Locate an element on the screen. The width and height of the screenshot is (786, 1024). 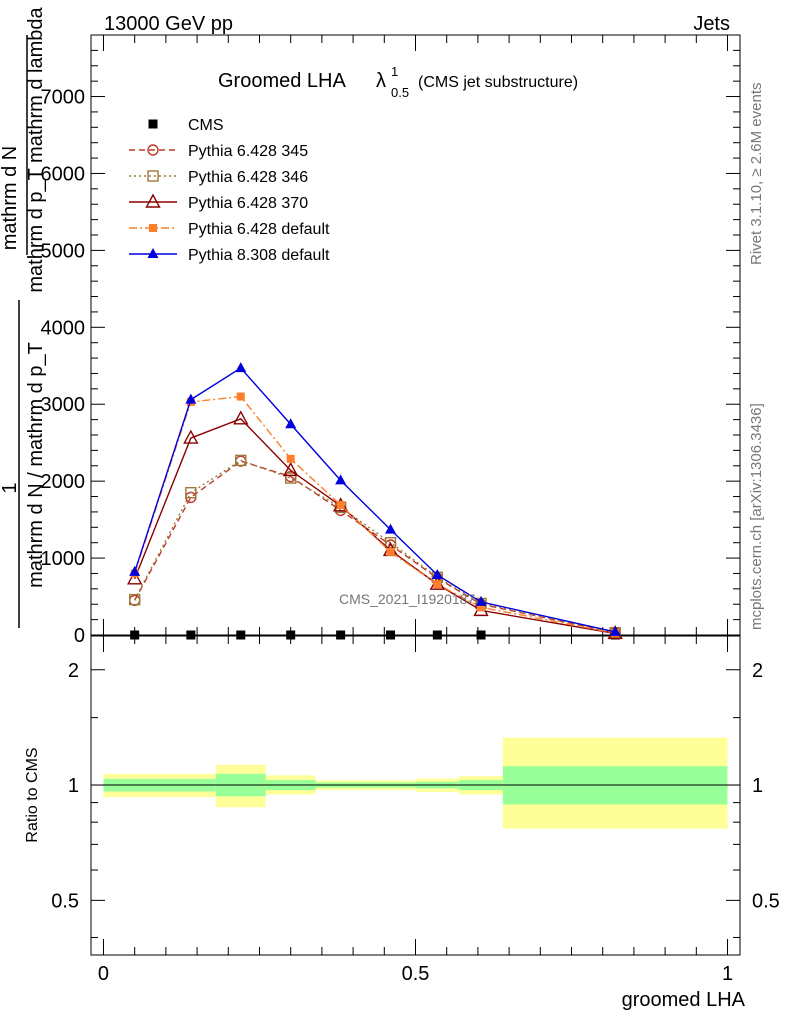
legend-entry-4: Pythia 6.428 default is located at coordinates (229, 229).